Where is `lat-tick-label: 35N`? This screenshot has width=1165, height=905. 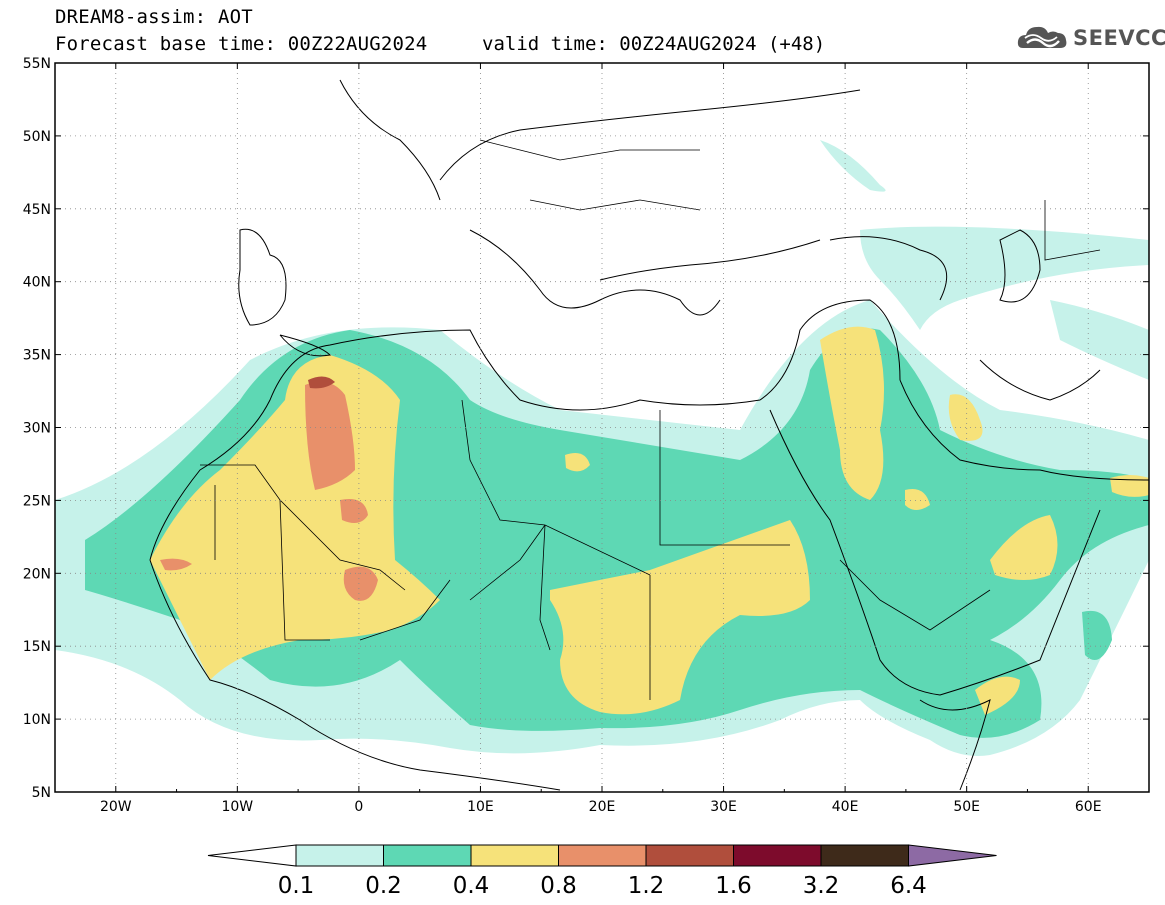
lat-tick-label: 35N is located at coordinates (37, 356).